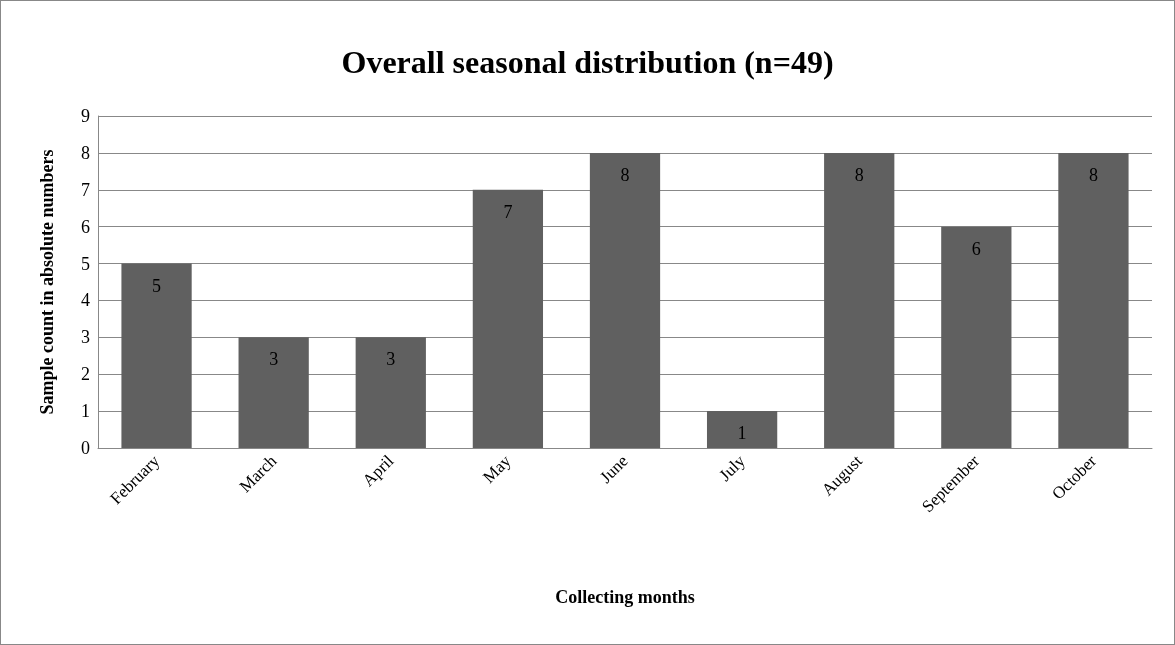 Image resolution: width=1175 pixels, height=645 pixels. What do you see at coordinates (157, 285) in the screenshot?
I see `data-label: 5` at bounding box center [157, 285].